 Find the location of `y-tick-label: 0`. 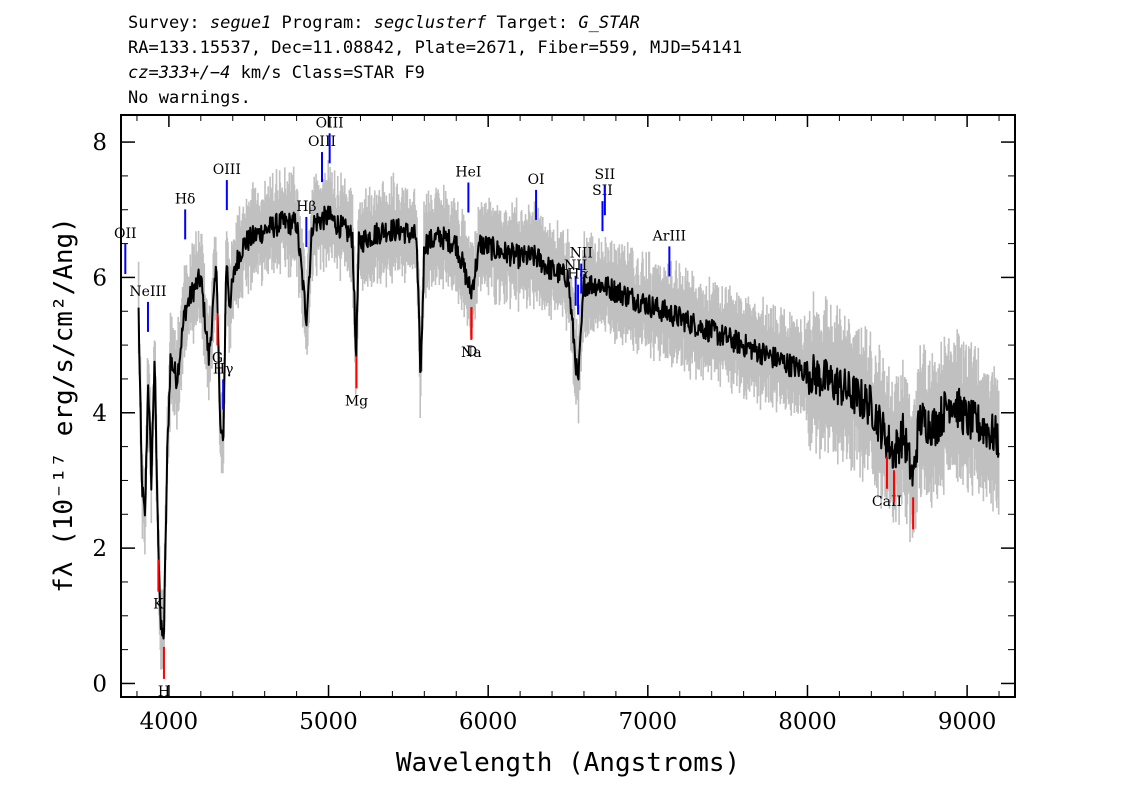

y-tick-label: 0 is located at coordinates (99, 684).